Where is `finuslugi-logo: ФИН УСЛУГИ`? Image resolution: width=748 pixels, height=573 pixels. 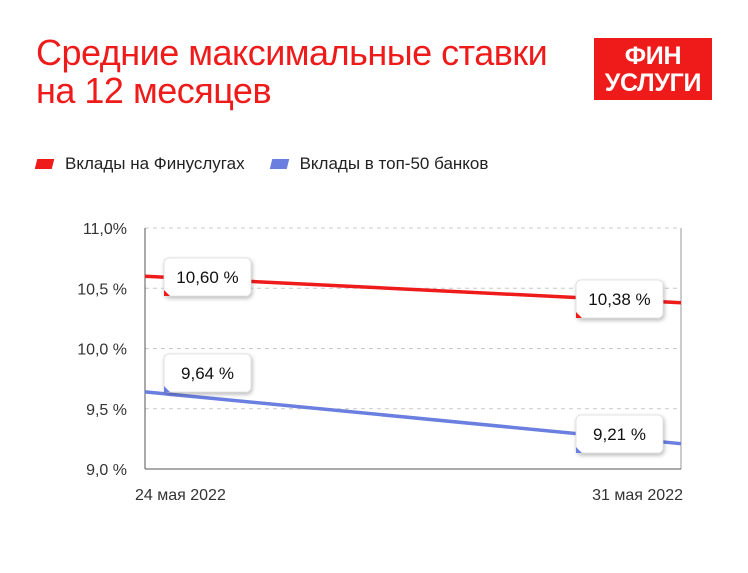
finuslugi-logo: ФИН УСЛУГИ is located at coordinates (653, 69).